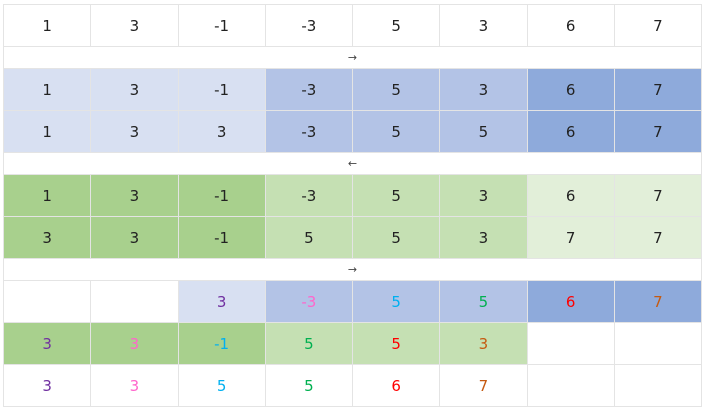 This screenshot has width=704, height=409. Describe the element at coordinates (352, 163) in the screenshot. I see `direction-arrow: ←` at that location.